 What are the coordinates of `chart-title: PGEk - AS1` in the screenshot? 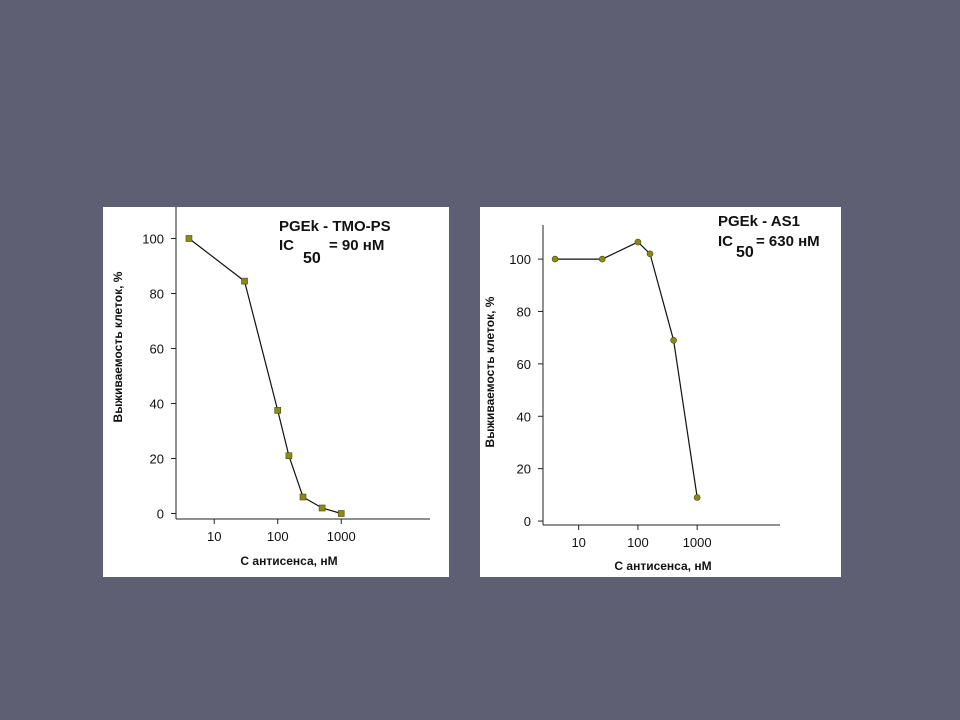 It's located at (759, 221).